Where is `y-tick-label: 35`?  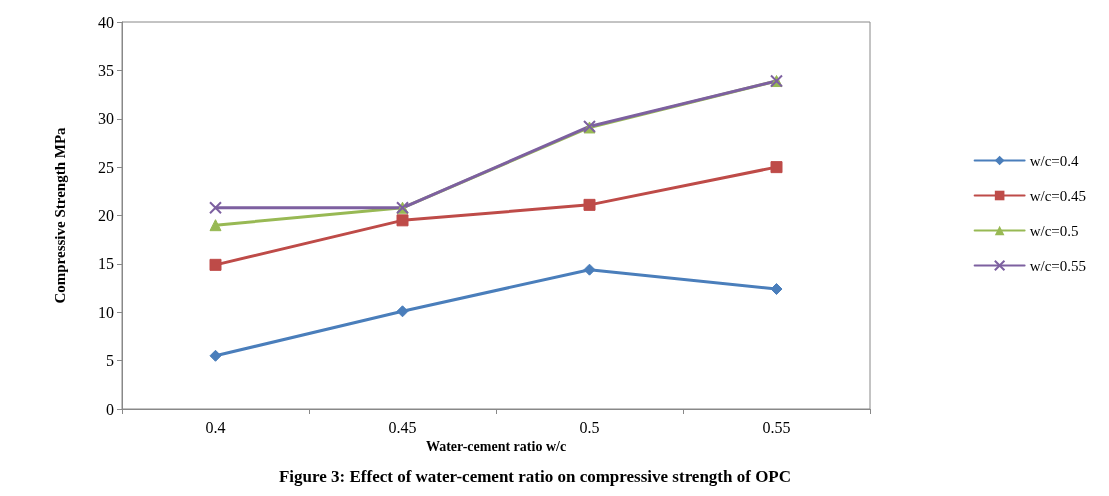 y-tick-label: 35 is located at coordinates (106, 70).